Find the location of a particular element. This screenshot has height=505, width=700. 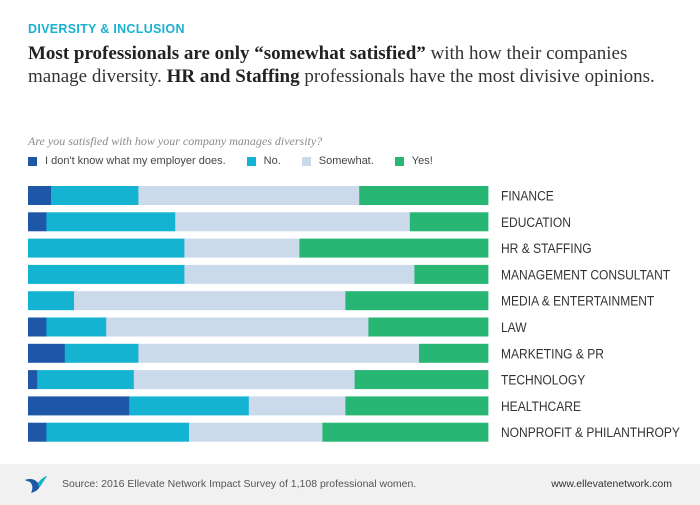

legend-item: Somewhat. is located at coordinates (337, 161).